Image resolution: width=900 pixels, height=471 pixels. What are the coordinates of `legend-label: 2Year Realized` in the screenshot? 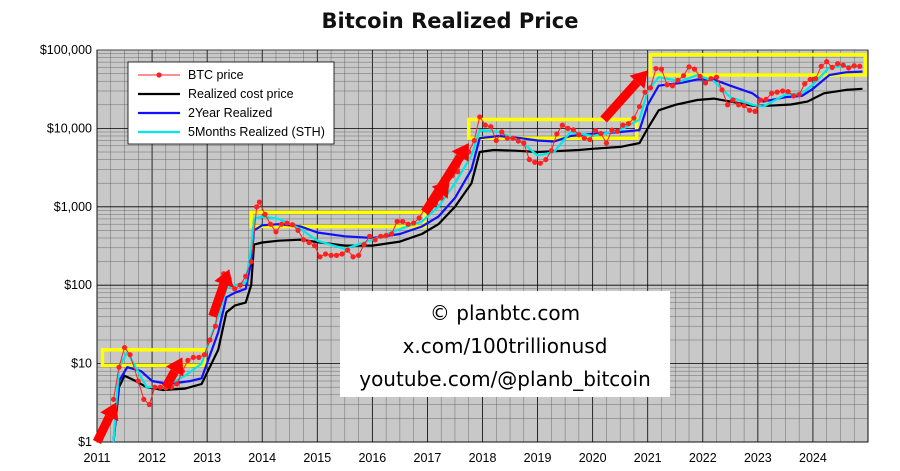 It's located at (230, 113).